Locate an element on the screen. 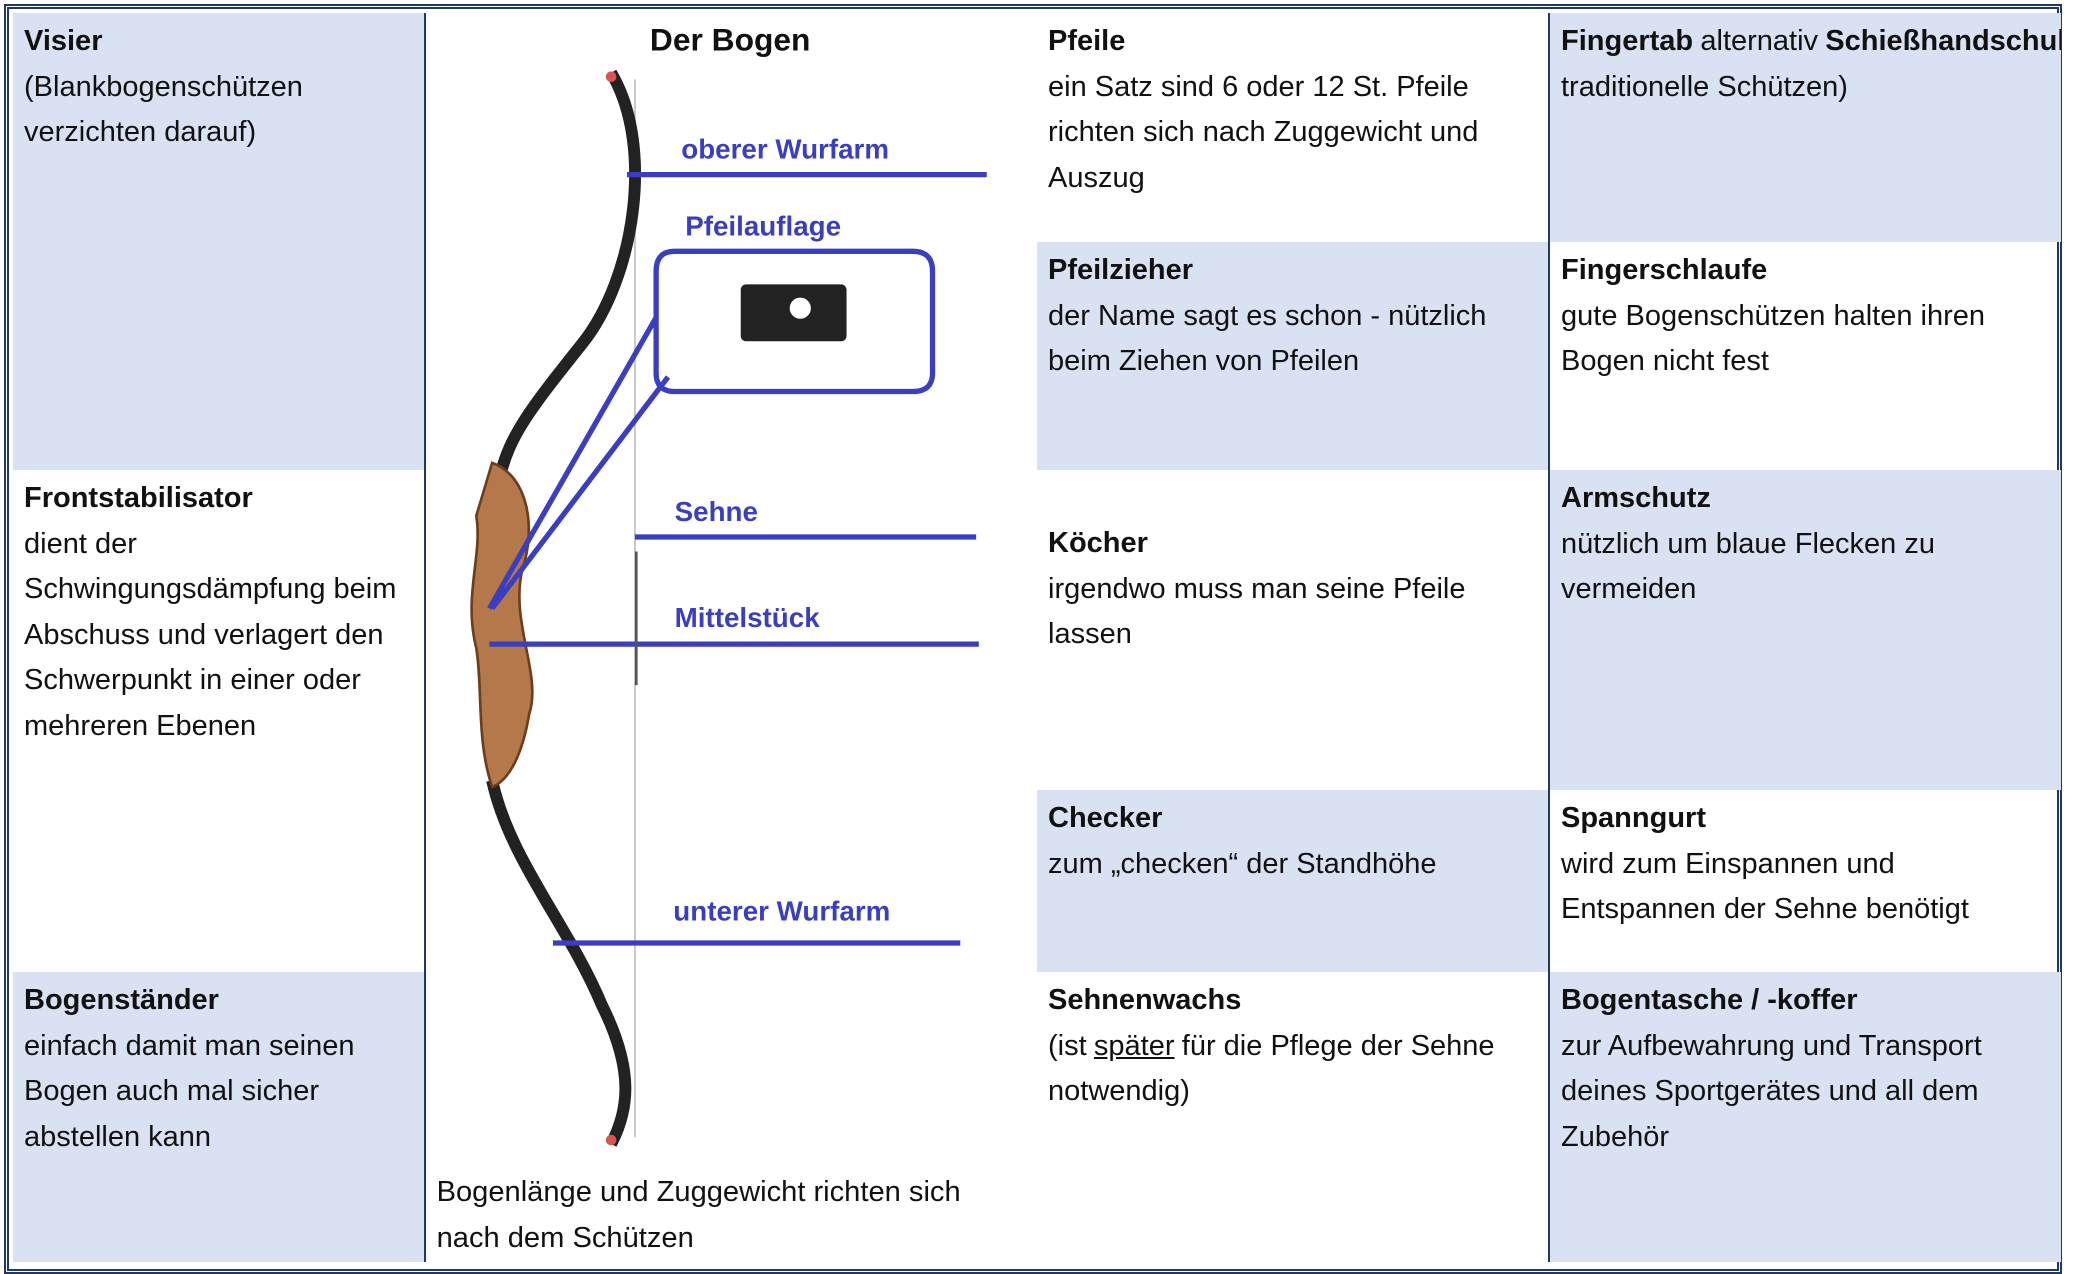 Image resolution: width=2074 pixels, height=1274 pixels. cell-text: für die Pflege der Sehne notwendig) is located at coordinates (1271, 1068).